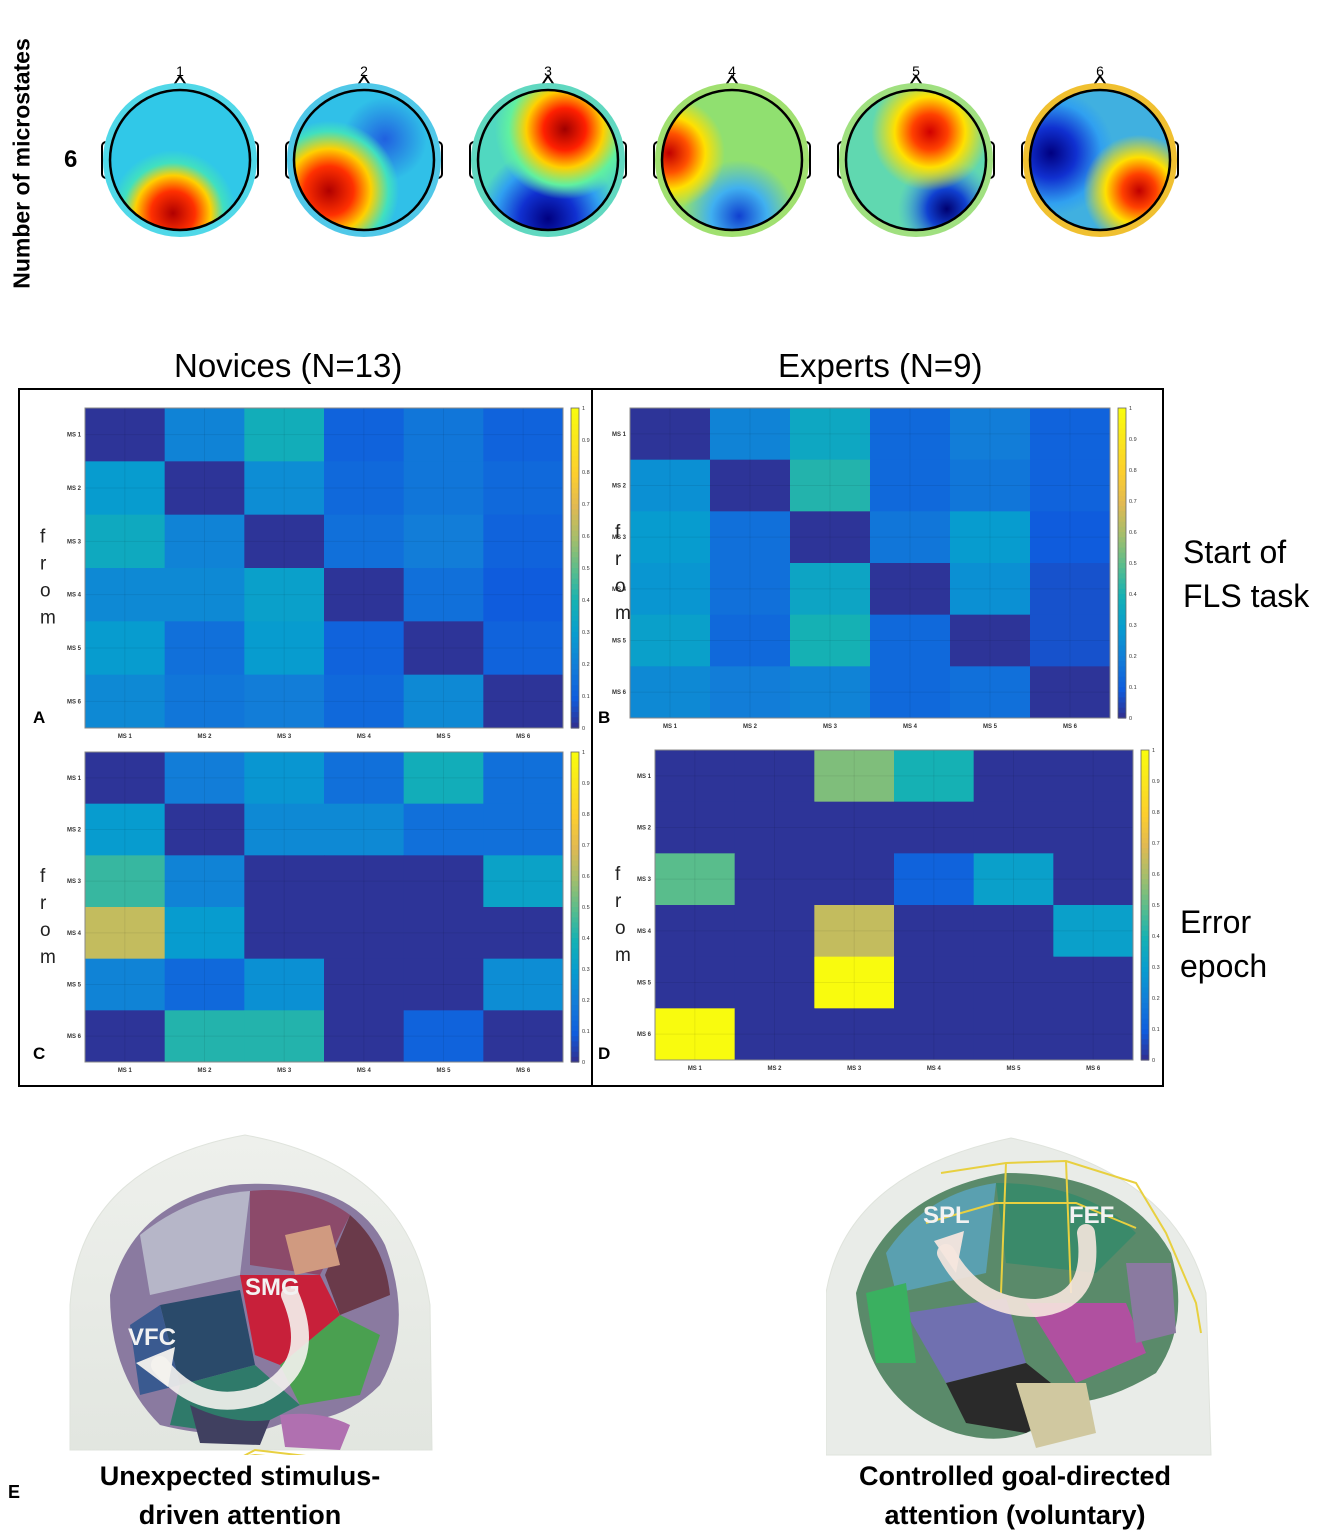  I want to click on cell-r3-c5, so click(443, 541).